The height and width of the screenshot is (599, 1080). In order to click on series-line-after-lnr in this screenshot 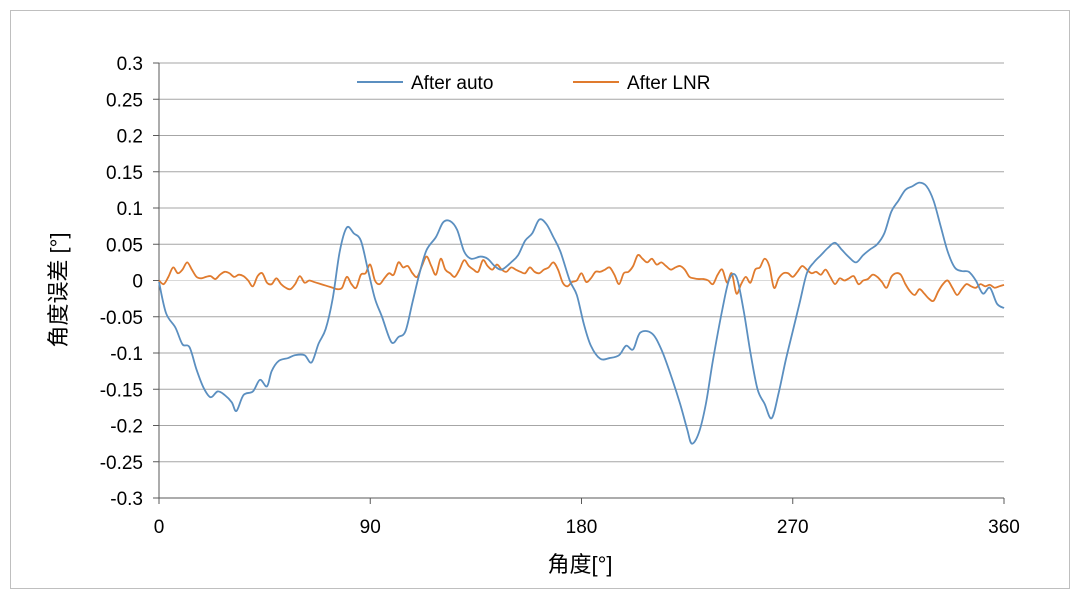, I will do `click(581, 278)`.